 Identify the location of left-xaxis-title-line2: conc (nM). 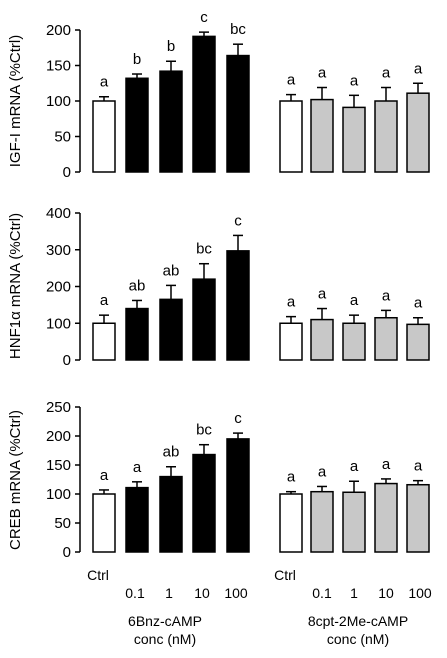
(165, 639).